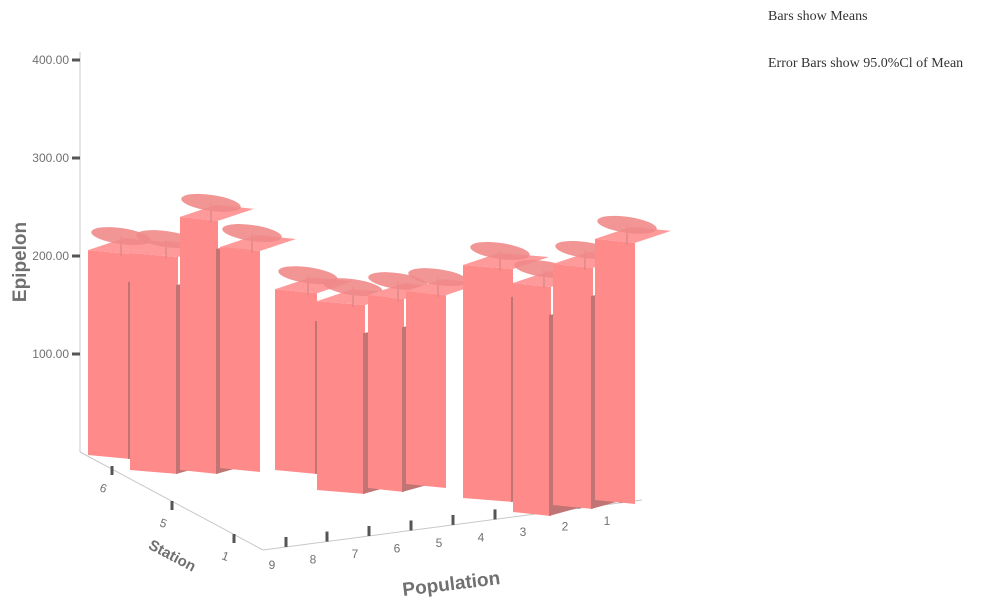 This screenshot has height=604, width=997. Describe the element at coordinates (163, 524) in the screenshot. I see `station-tick-label: 5` at that location.